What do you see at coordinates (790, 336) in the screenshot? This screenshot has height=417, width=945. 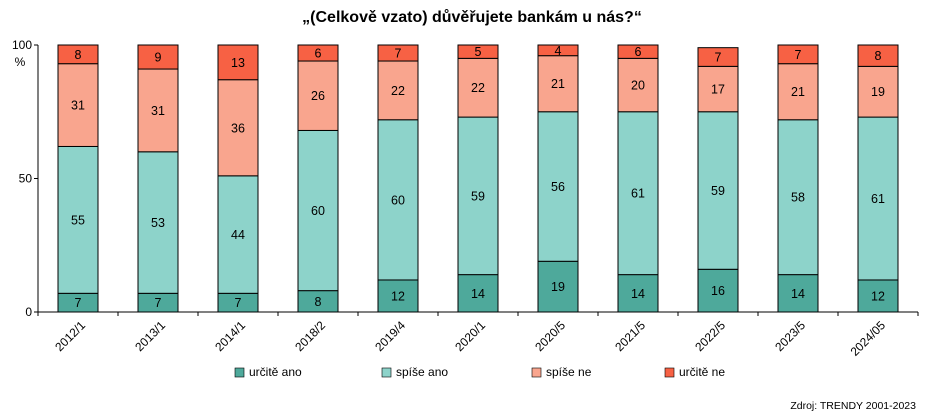 I see `x-tick-label: 2023/5` at bounding box center [790, 336].